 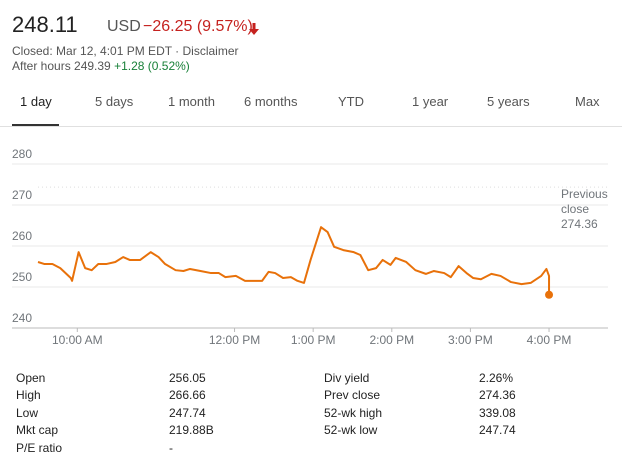 What do you see at coordinates (430, 101) in the screenshot?
I see `range-tab: 1 year` at bounding box center [430, 101].